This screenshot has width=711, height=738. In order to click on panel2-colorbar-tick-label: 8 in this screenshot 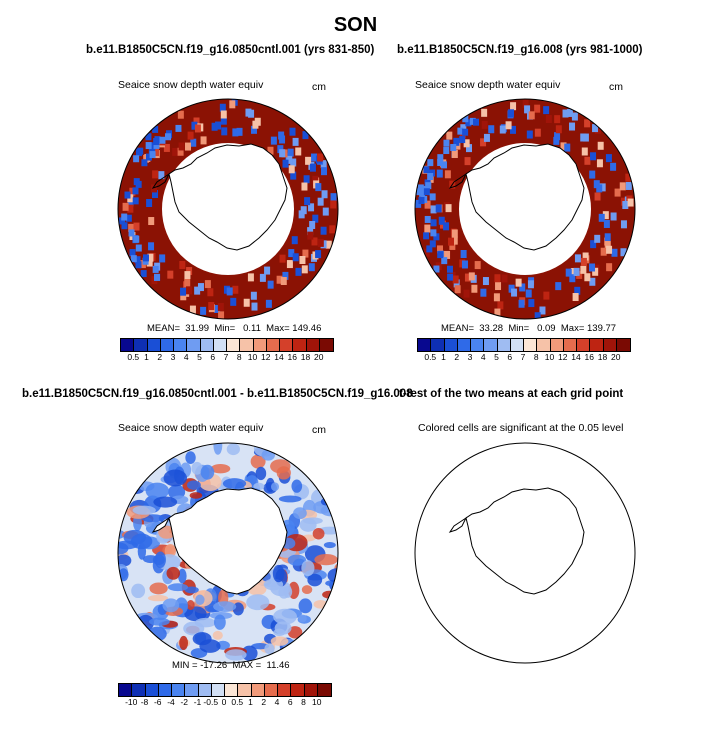, I will do `click(536, 357)`.